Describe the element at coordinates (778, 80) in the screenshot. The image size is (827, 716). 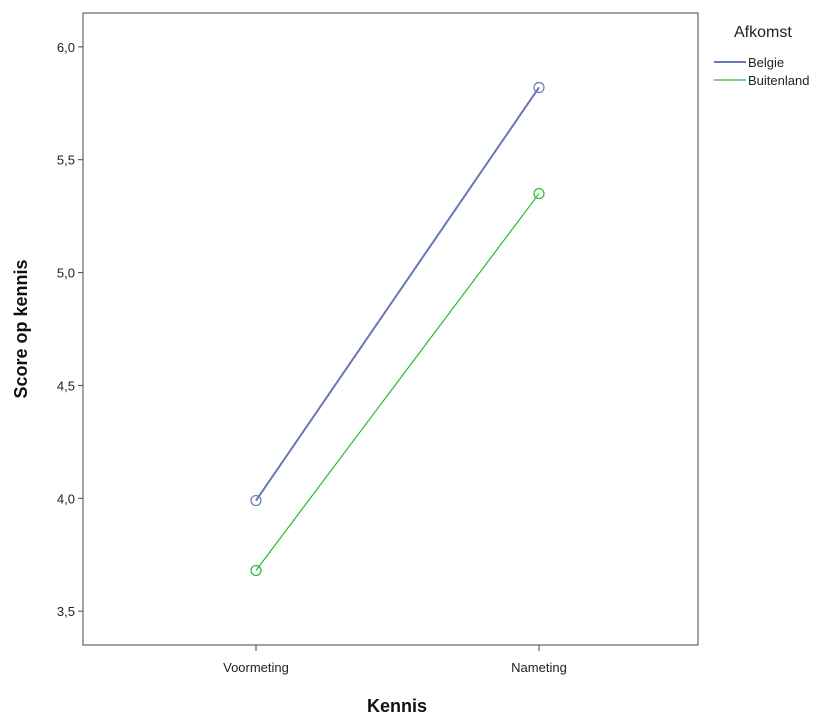
I see `legend-label: Buitenland` at that location.